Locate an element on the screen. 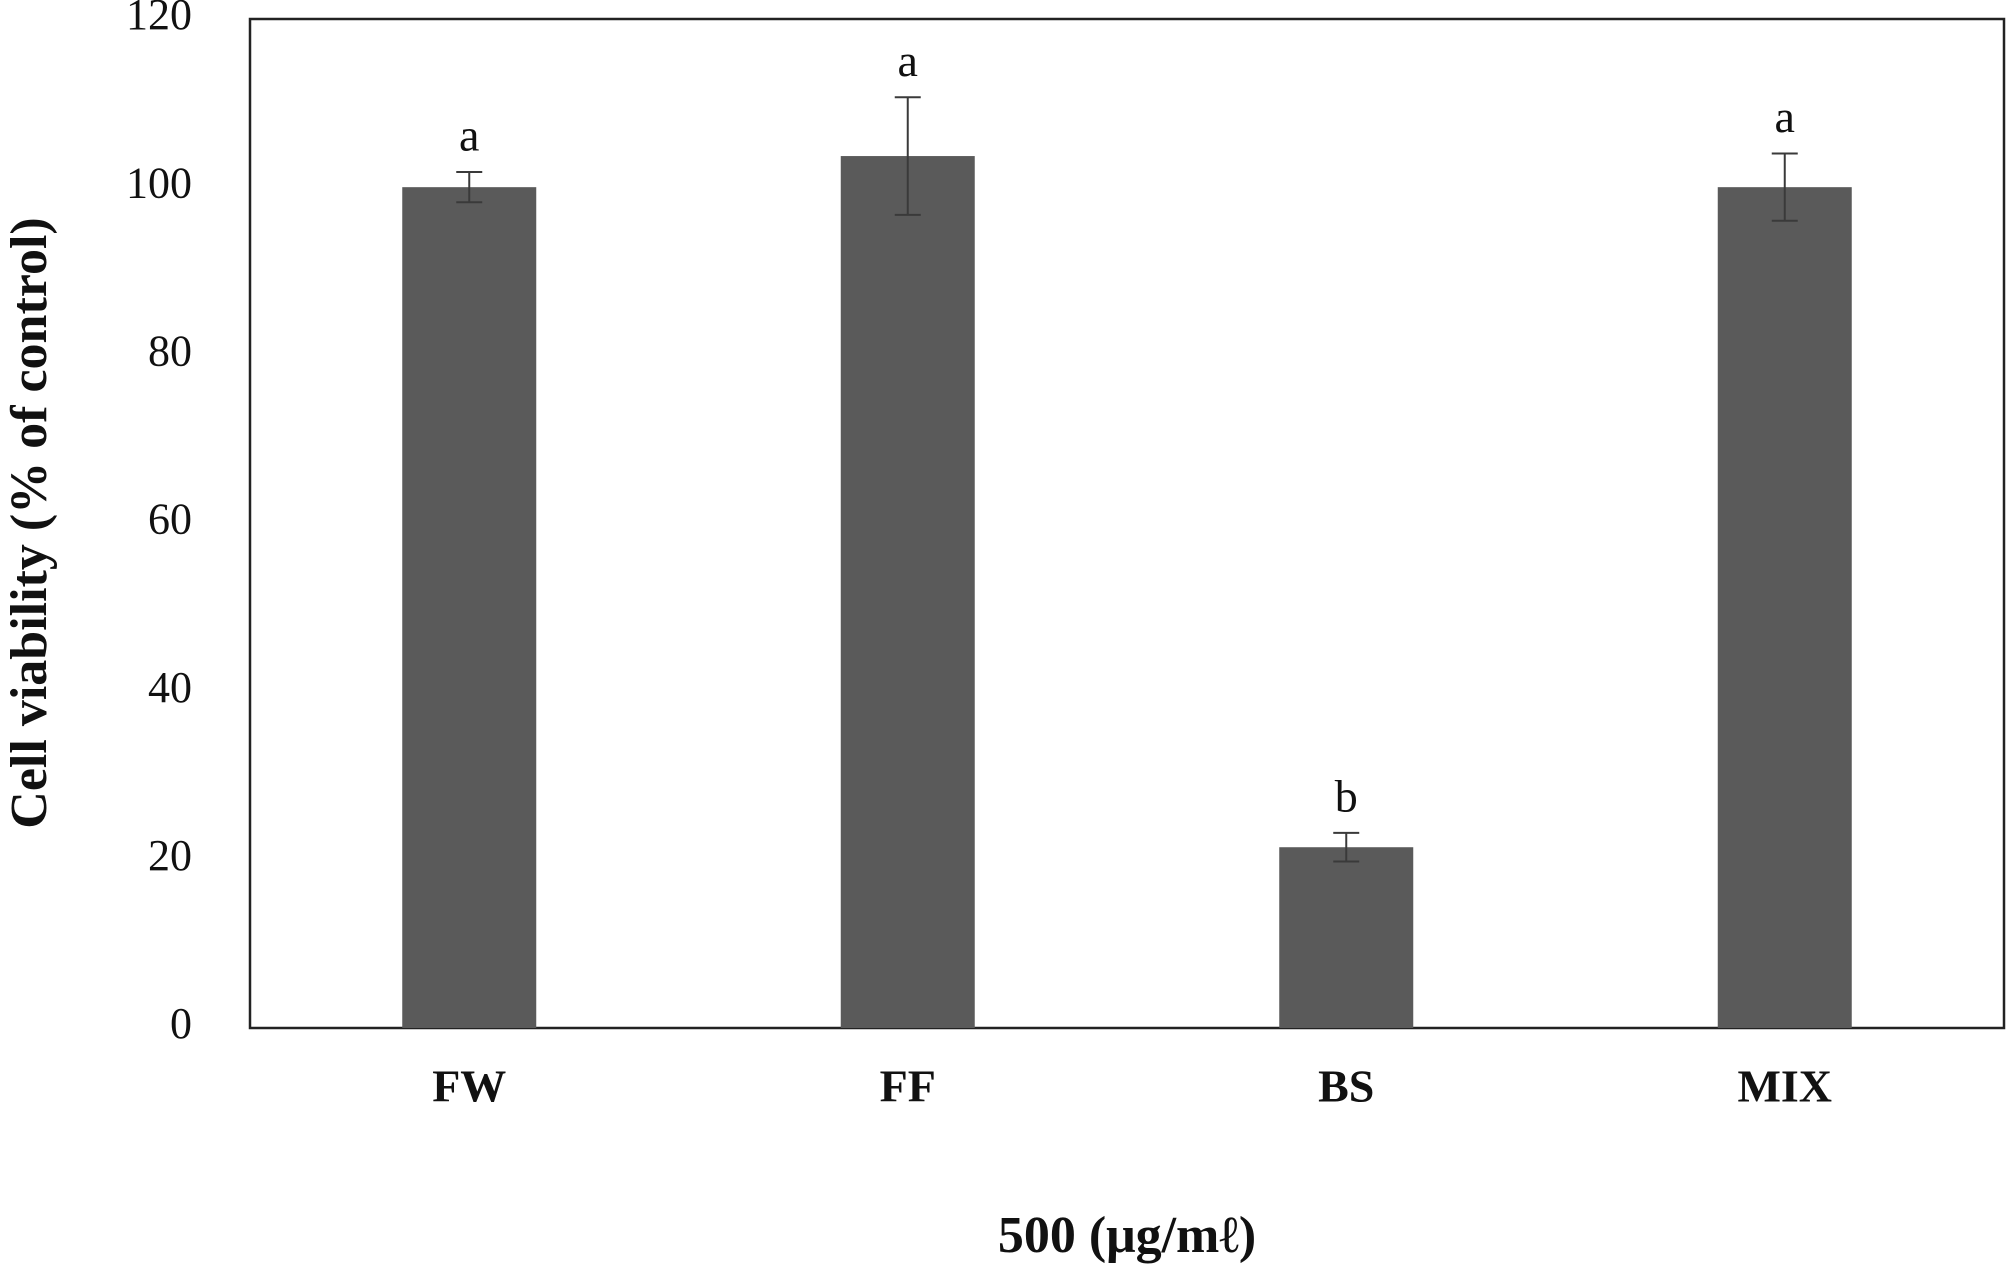  x-tick-label: MIX is located at coordinates (1784, 1086).